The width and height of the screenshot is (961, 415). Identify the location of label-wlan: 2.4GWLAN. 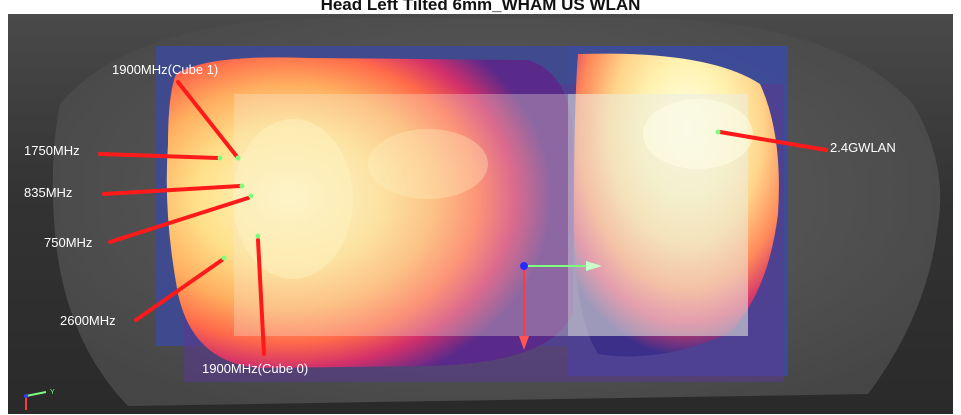
(863, 147).